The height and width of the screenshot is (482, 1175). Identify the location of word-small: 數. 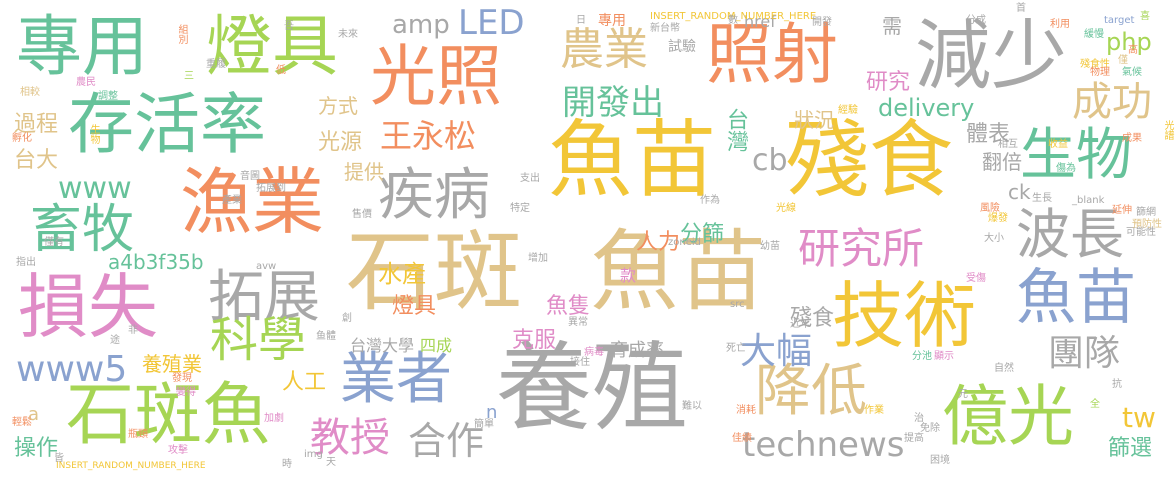
(733, 21).